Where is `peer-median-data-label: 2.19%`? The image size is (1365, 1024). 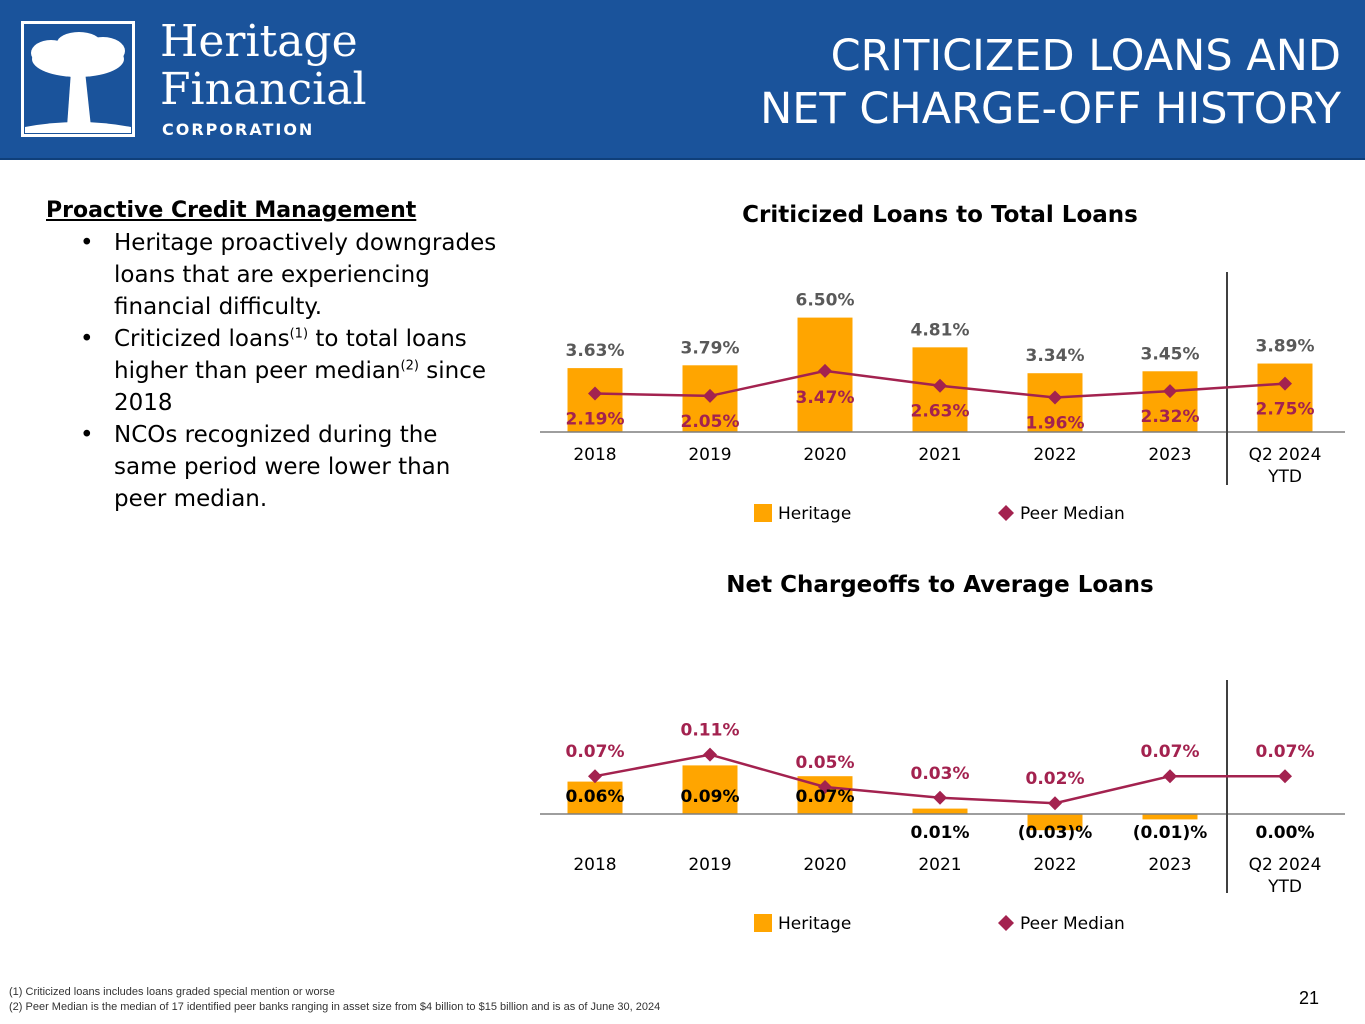
peer-median-data-label: 2.19% is located at coordinates (595, 419).